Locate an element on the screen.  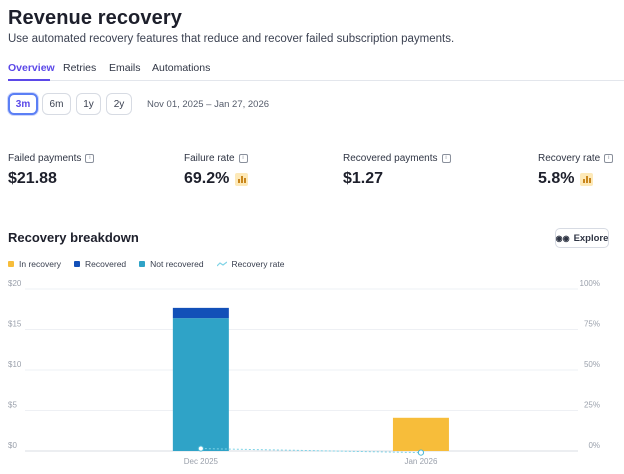
x-tick-label: Dec 2025 is located at coordinates (201, 461).